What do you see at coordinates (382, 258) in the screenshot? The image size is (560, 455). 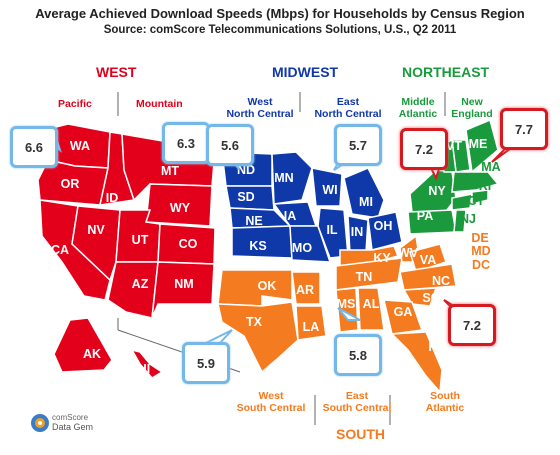 I see `state-label-ky: KY` at bounding box center [382, 258].